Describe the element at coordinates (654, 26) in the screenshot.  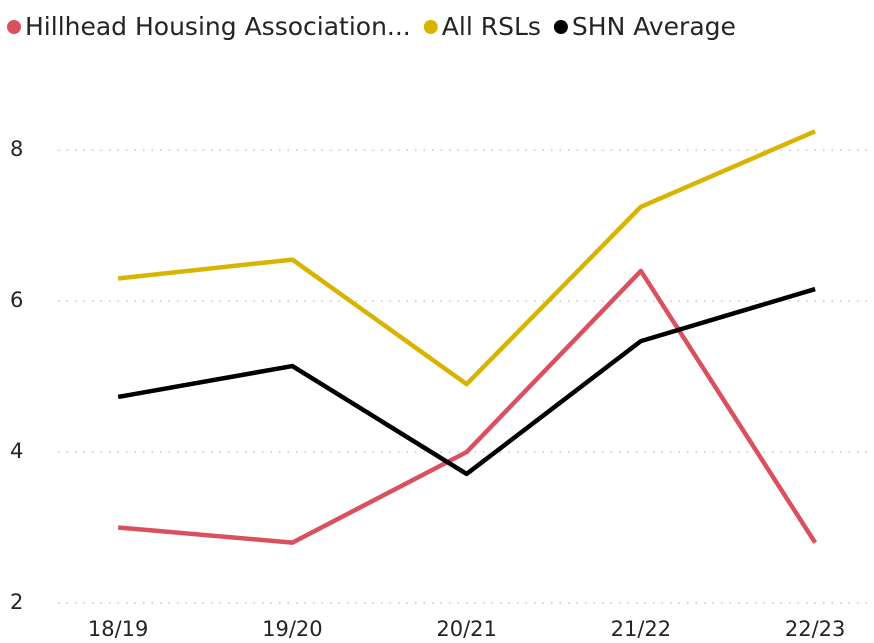
I see `legend-label: SHN Average` at that location.